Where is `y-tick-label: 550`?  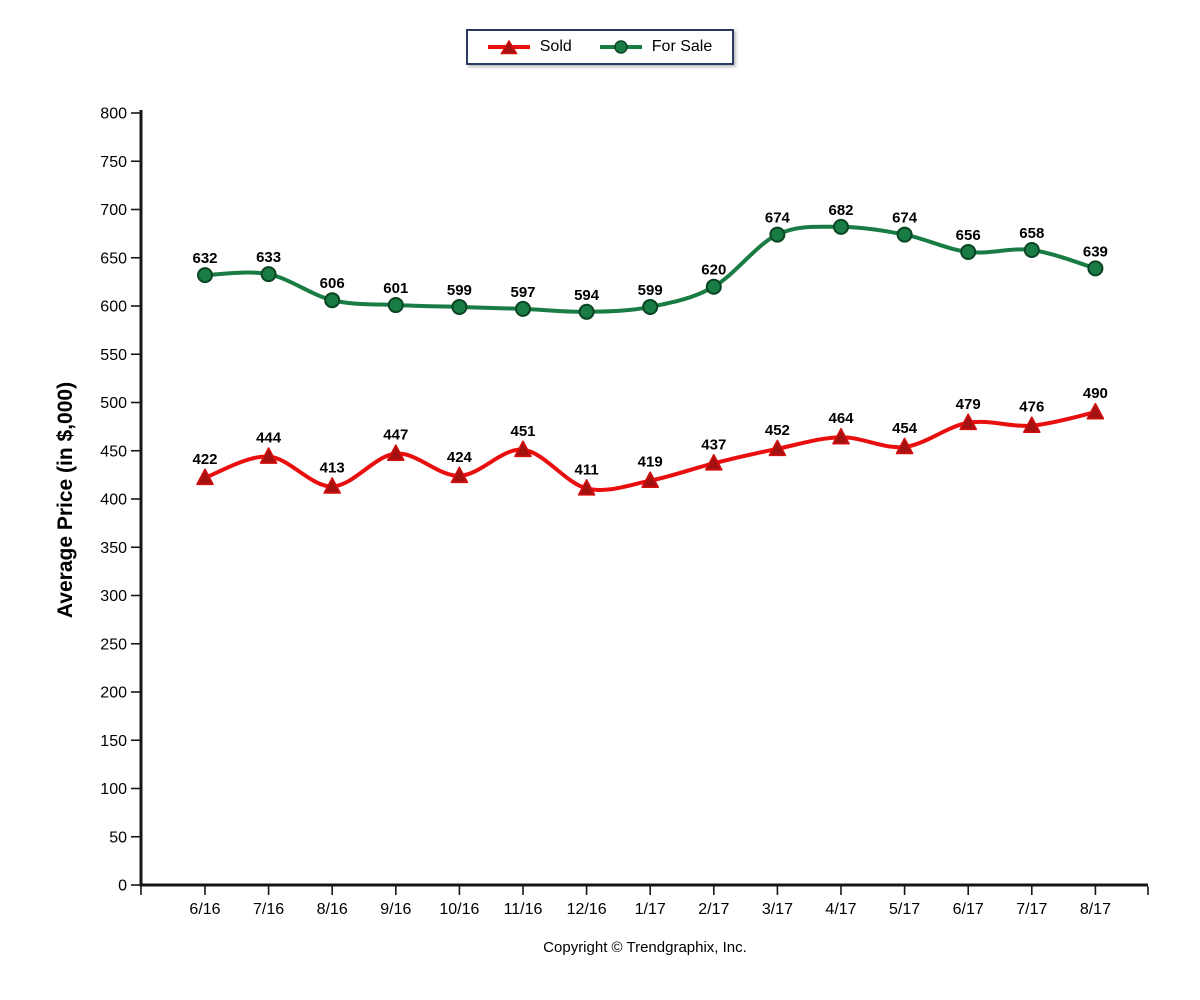
y-tick-label: 550 is located at coordinates (113, 355).